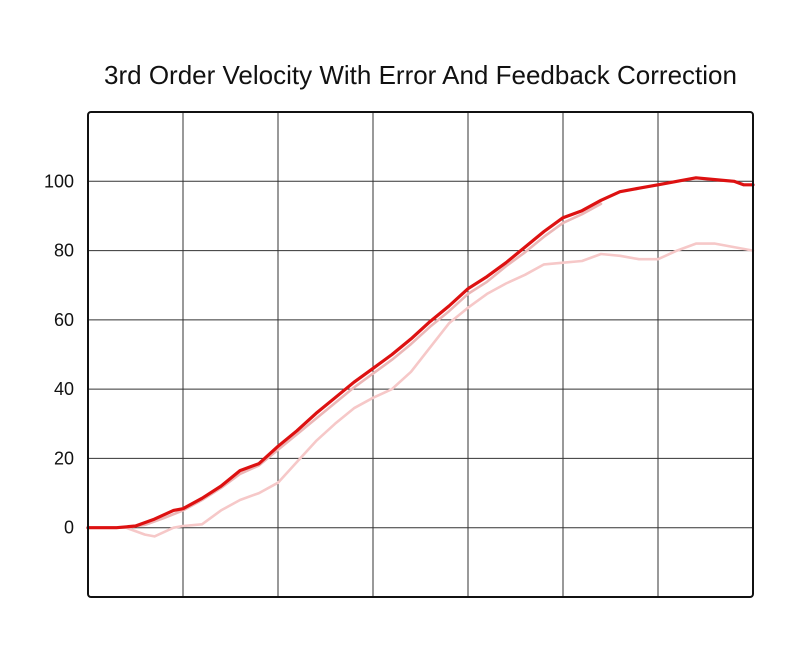 The height and width of the screenshot is (667, 800). I want to click on y-tick-label: 100, so click(59, 181).